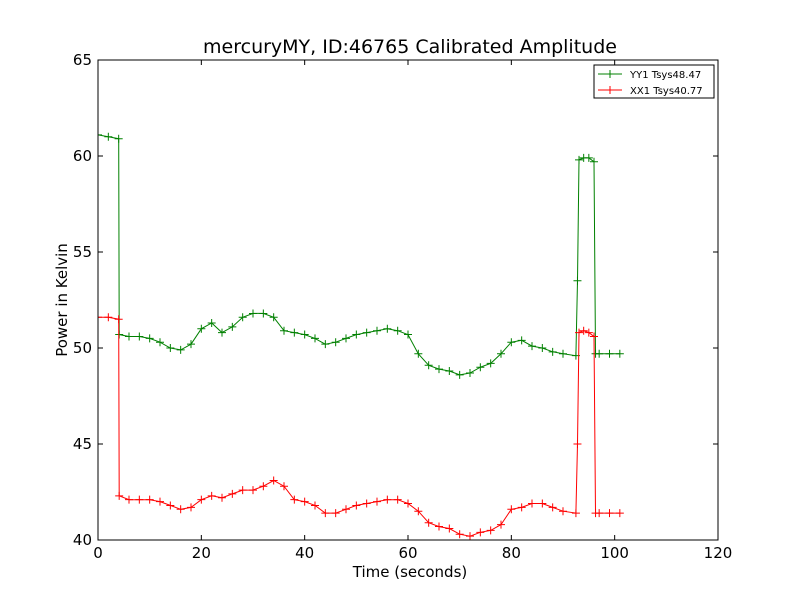 This screenshot has width=800, height=604. What do you see at coordinates (410, 47) in the screenshot?
I see `chart-title: mercuryMY, ID:46765 Calibrated Amplitude` at bounding box center [410, 47].